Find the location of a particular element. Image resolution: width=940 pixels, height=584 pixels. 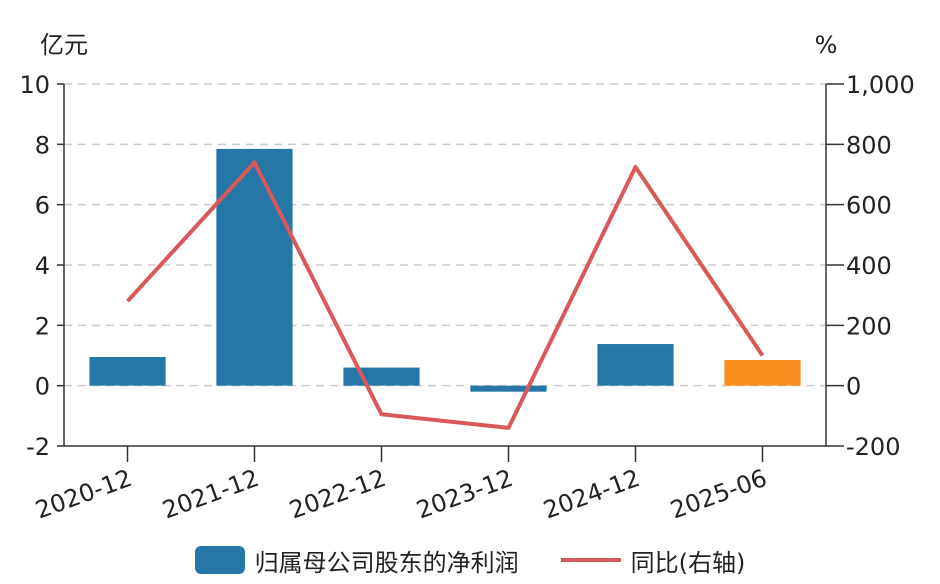

legend-item-net-profit: 归属母公司股东的净利润 is located at coordinates (356, 560).